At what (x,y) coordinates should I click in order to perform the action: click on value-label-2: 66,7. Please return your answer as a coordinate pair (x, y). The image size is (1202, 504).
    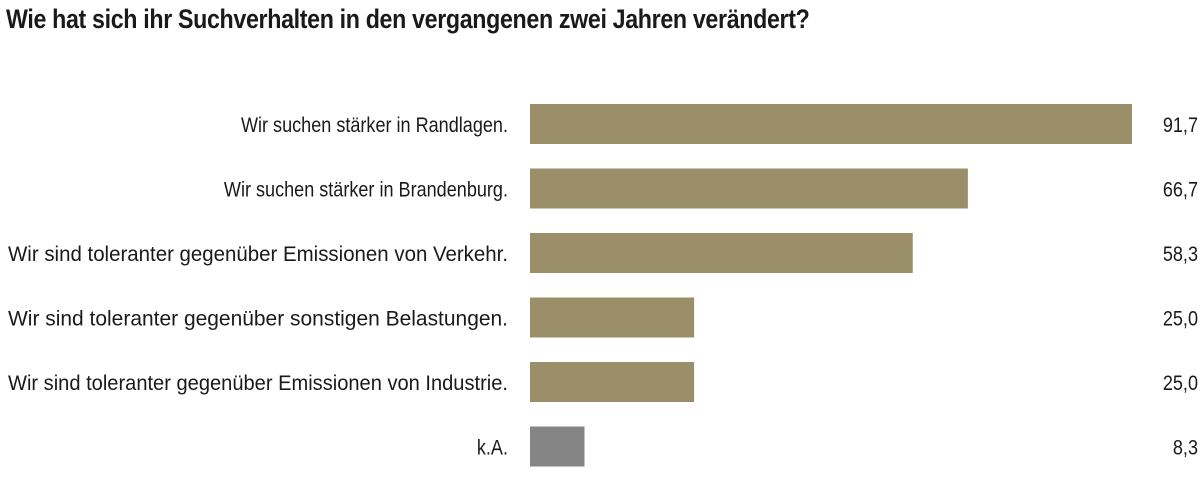
    Looking at the image, I should click on (1180, 190).